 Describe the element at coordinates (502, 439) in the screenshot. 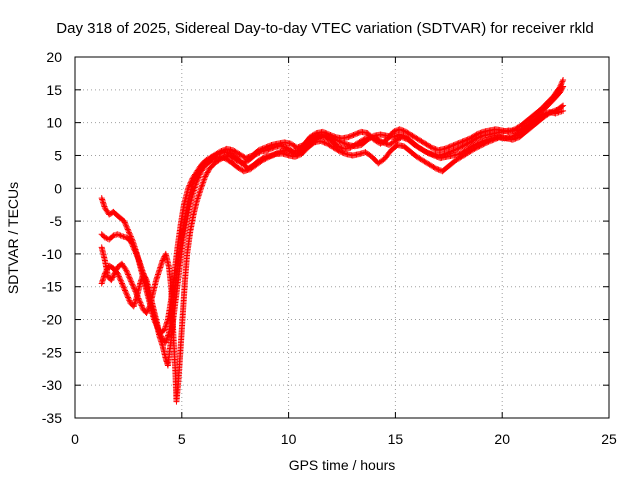

I see `x-tick-label: 20` at that location.